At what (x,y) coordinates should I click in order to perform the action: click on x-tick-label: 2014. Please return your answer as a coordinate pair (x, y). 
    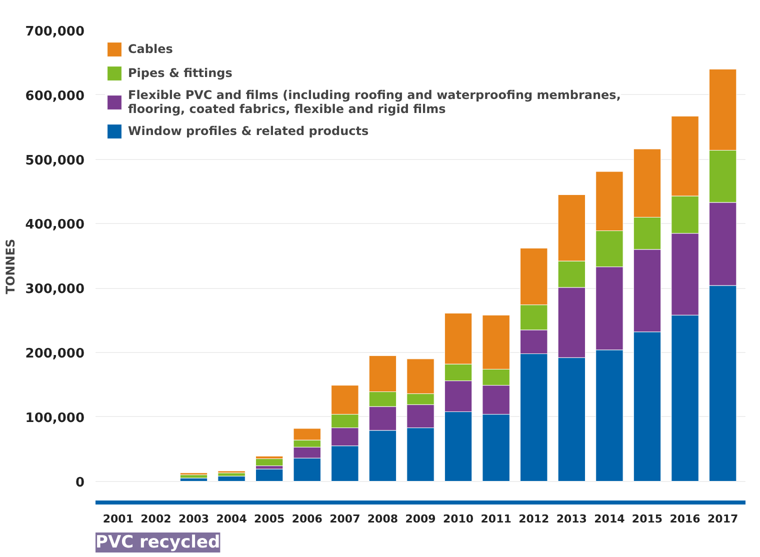
    Looking at the image, I should click on (610, 519).